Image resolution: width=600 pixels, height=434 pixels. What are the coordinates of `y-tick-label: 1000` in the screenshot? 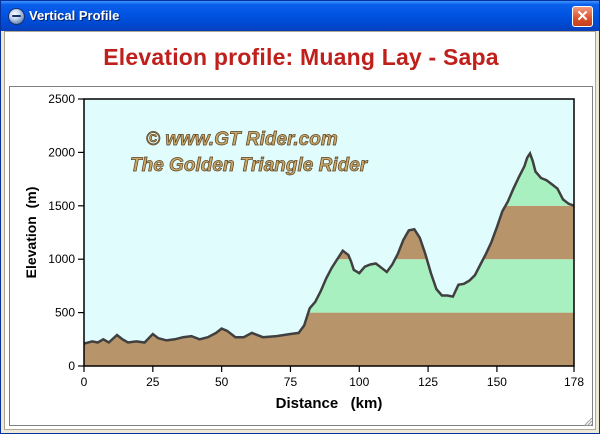 It's located at (61, 259).